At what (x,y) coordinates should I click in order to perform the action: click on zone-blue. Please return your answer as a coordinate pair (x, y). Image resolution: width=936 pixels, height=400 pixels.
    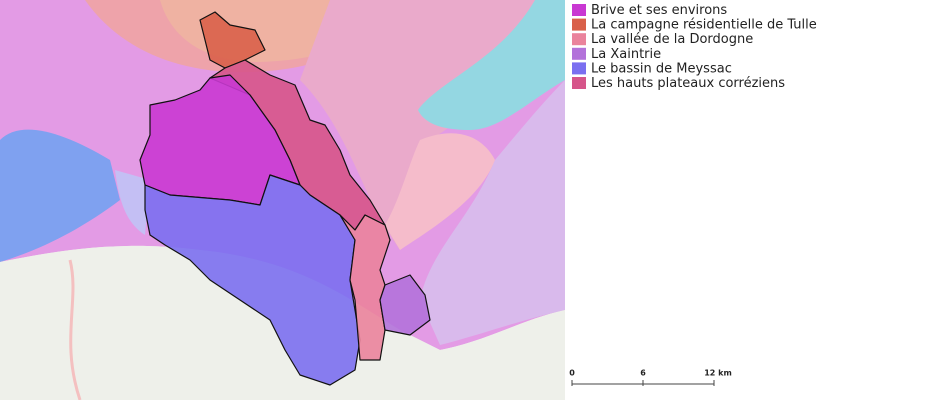
    Looking at the image, I should click on (60, 195).